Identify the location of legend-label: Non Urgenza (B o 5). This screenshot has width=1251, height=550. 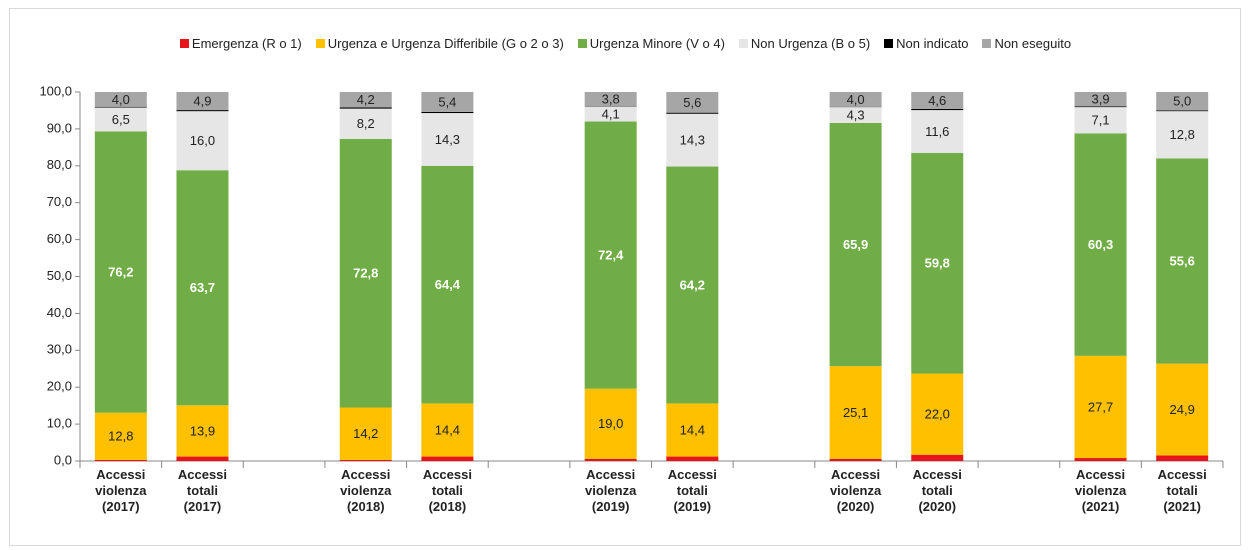
(810, 43).